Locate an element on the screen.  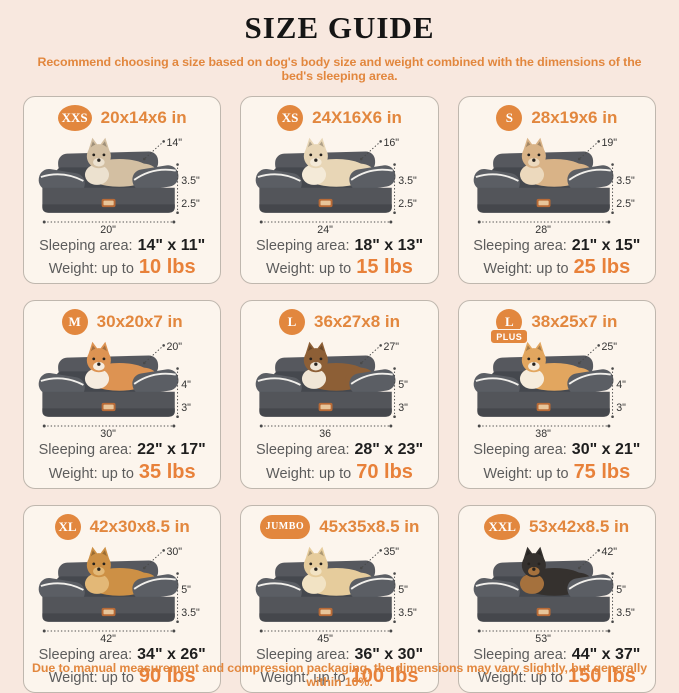
card-header: L PLUS 38x25x7 in is located at coordinates (554, 326).